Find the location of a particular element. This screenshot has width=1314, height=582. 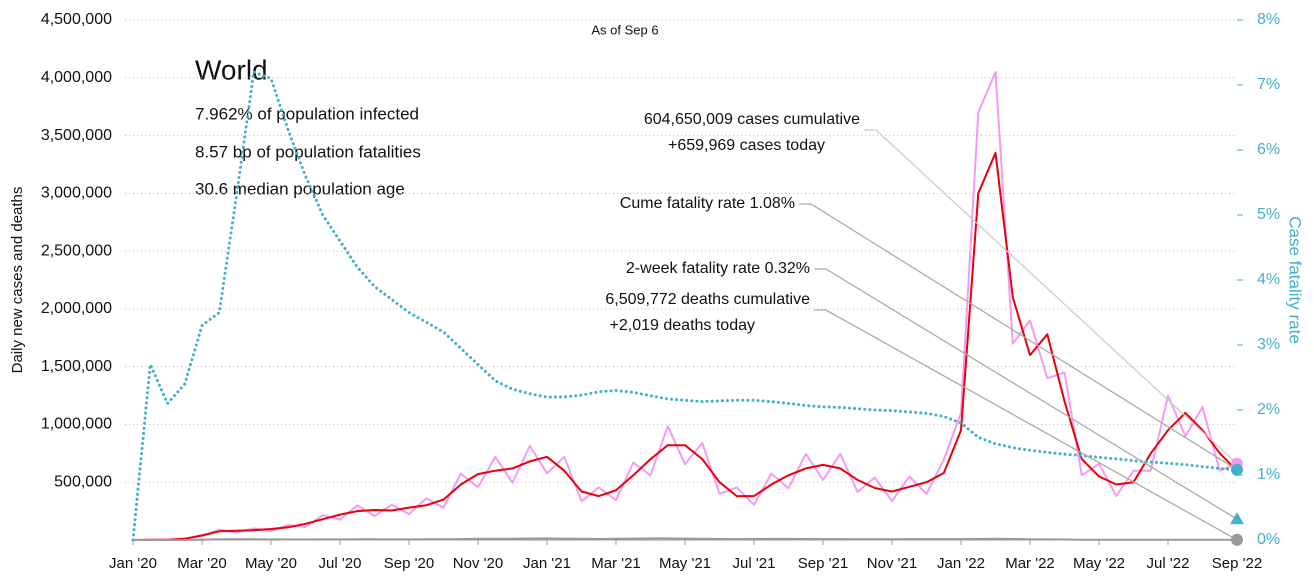

x-tick-label: Mar '22 is located at coordinates (1030, 563).